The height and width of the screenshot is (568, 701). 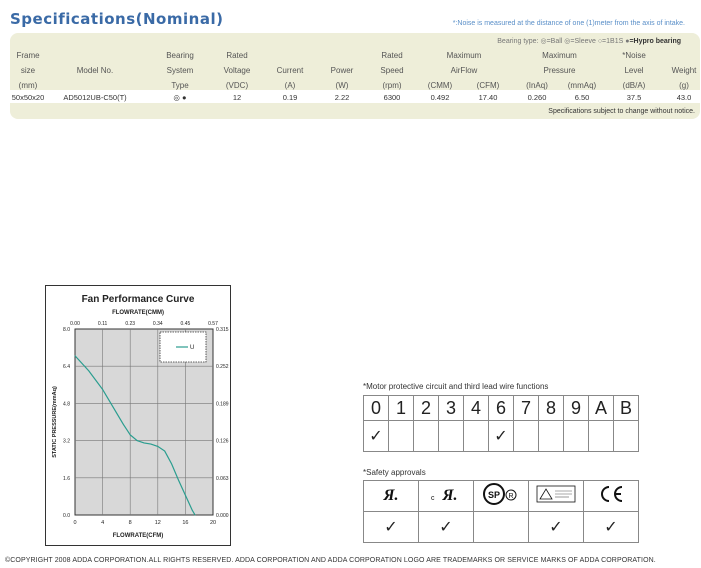 I want to click on spec-header-unit: (CMM), so click(x=440, y=85).